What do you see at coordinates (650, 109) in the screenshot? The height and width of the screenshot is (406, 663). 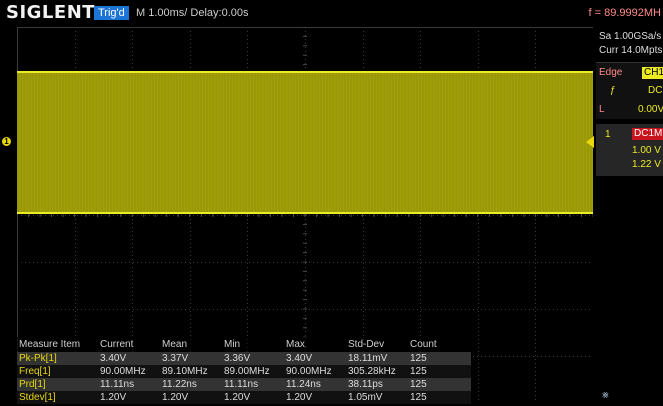 I see `trigger-level-readout: 0.00V` at bounding box center [650, 109].